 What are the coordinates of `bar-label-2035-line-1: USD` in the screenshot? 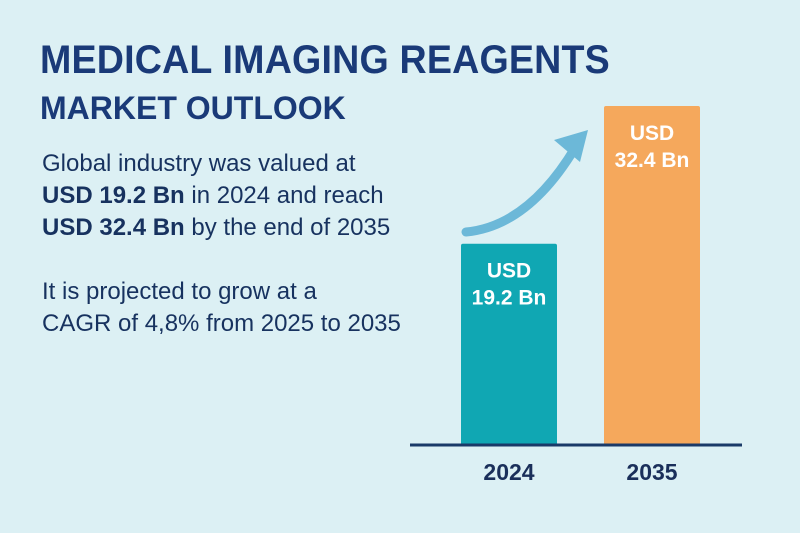 It's located at (652, 133).